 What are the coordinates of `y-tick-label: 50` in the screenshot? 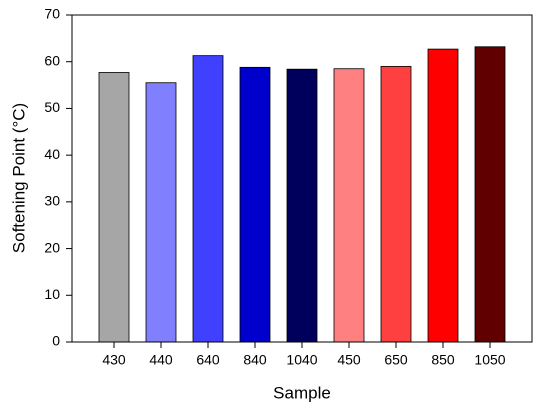 It's located at (52, 107).